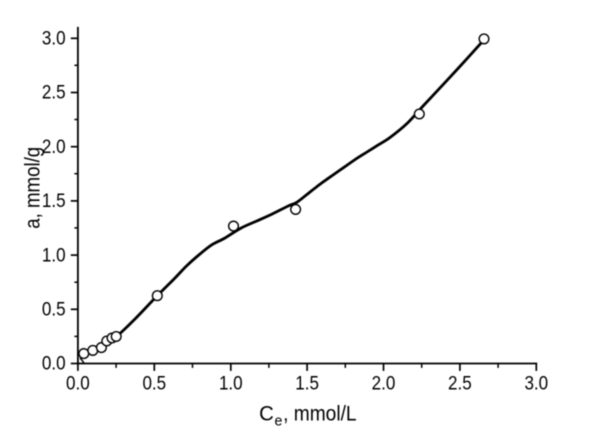 This screenshot has height=433, width=601. Describe the element at coordinates (32, 188) in the screenshot. I see `svg-text: a, mmol/g` at that location.